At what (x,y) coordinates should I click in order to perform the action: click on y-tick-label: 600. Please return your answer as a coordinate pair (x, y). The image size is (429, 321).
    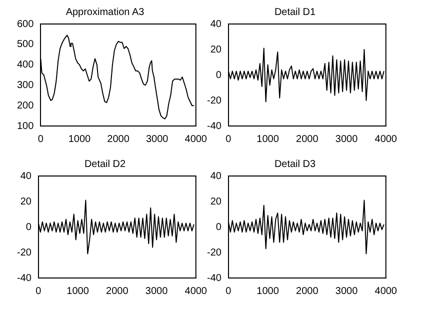
    Looking at the image, I should click on (25, 24).